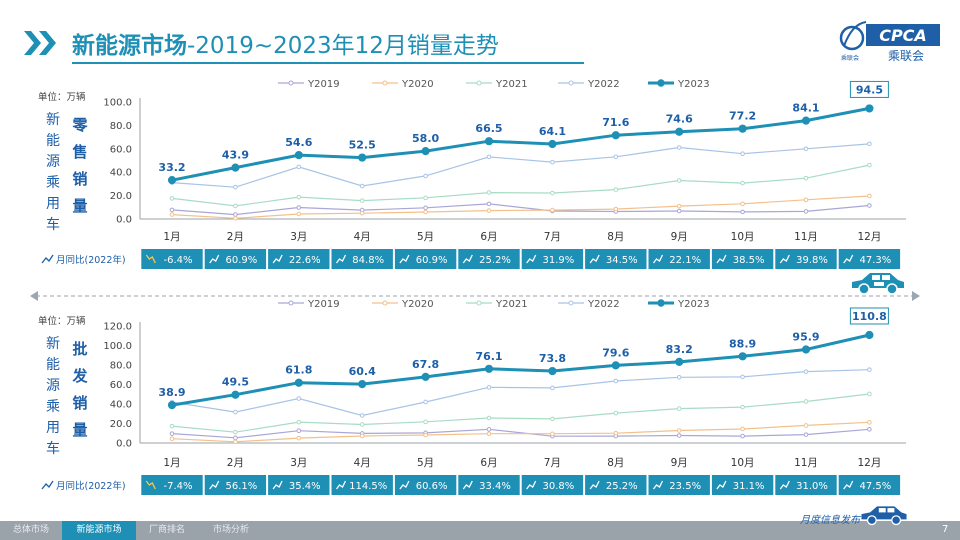  What do you see at coordinates (79, 152) in the screenshot?
I see `side-label-bold-char: 售` at bounding box center [79, 152].